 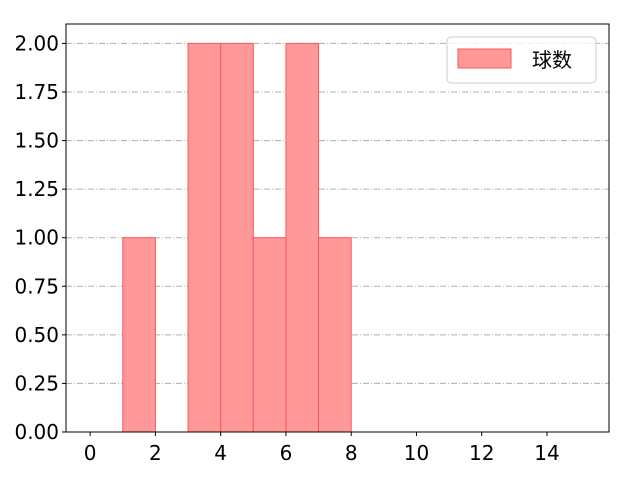 I want to click on legend: 球数, so click(x=521, y=60).